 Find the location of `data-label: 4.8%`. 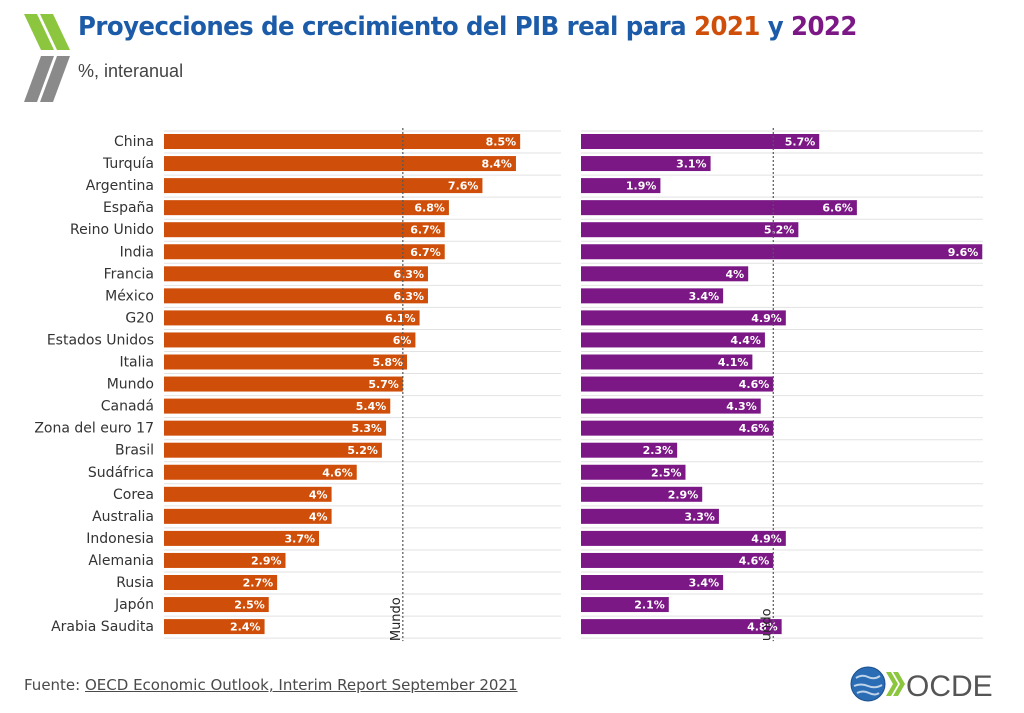

data-label: 4.8% is located at coordinates (762, 627).